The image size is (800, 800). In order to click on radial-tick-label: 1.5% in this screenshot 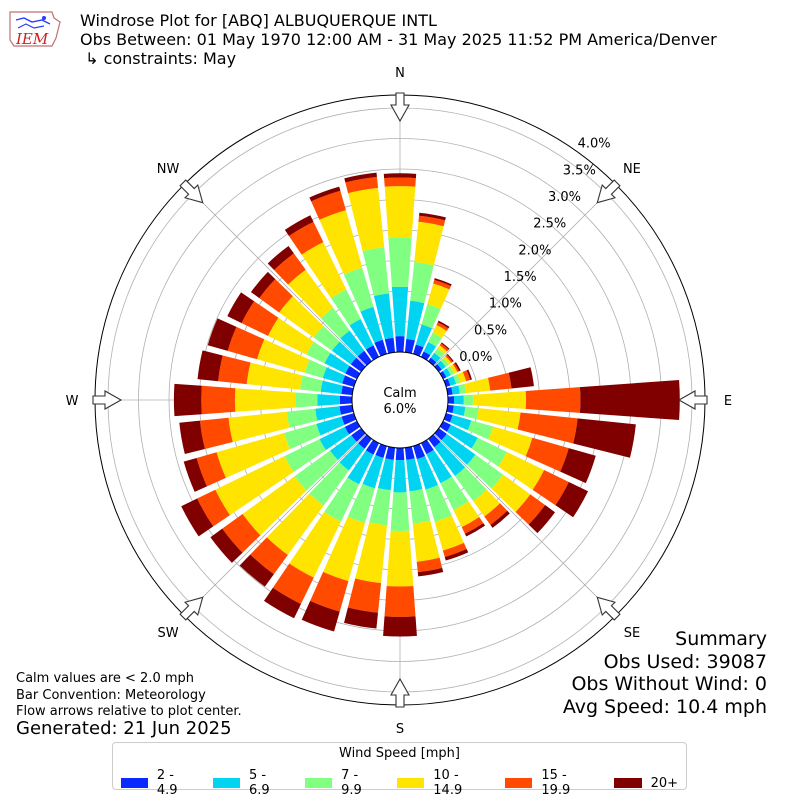, I will do `click(520, 277)`.